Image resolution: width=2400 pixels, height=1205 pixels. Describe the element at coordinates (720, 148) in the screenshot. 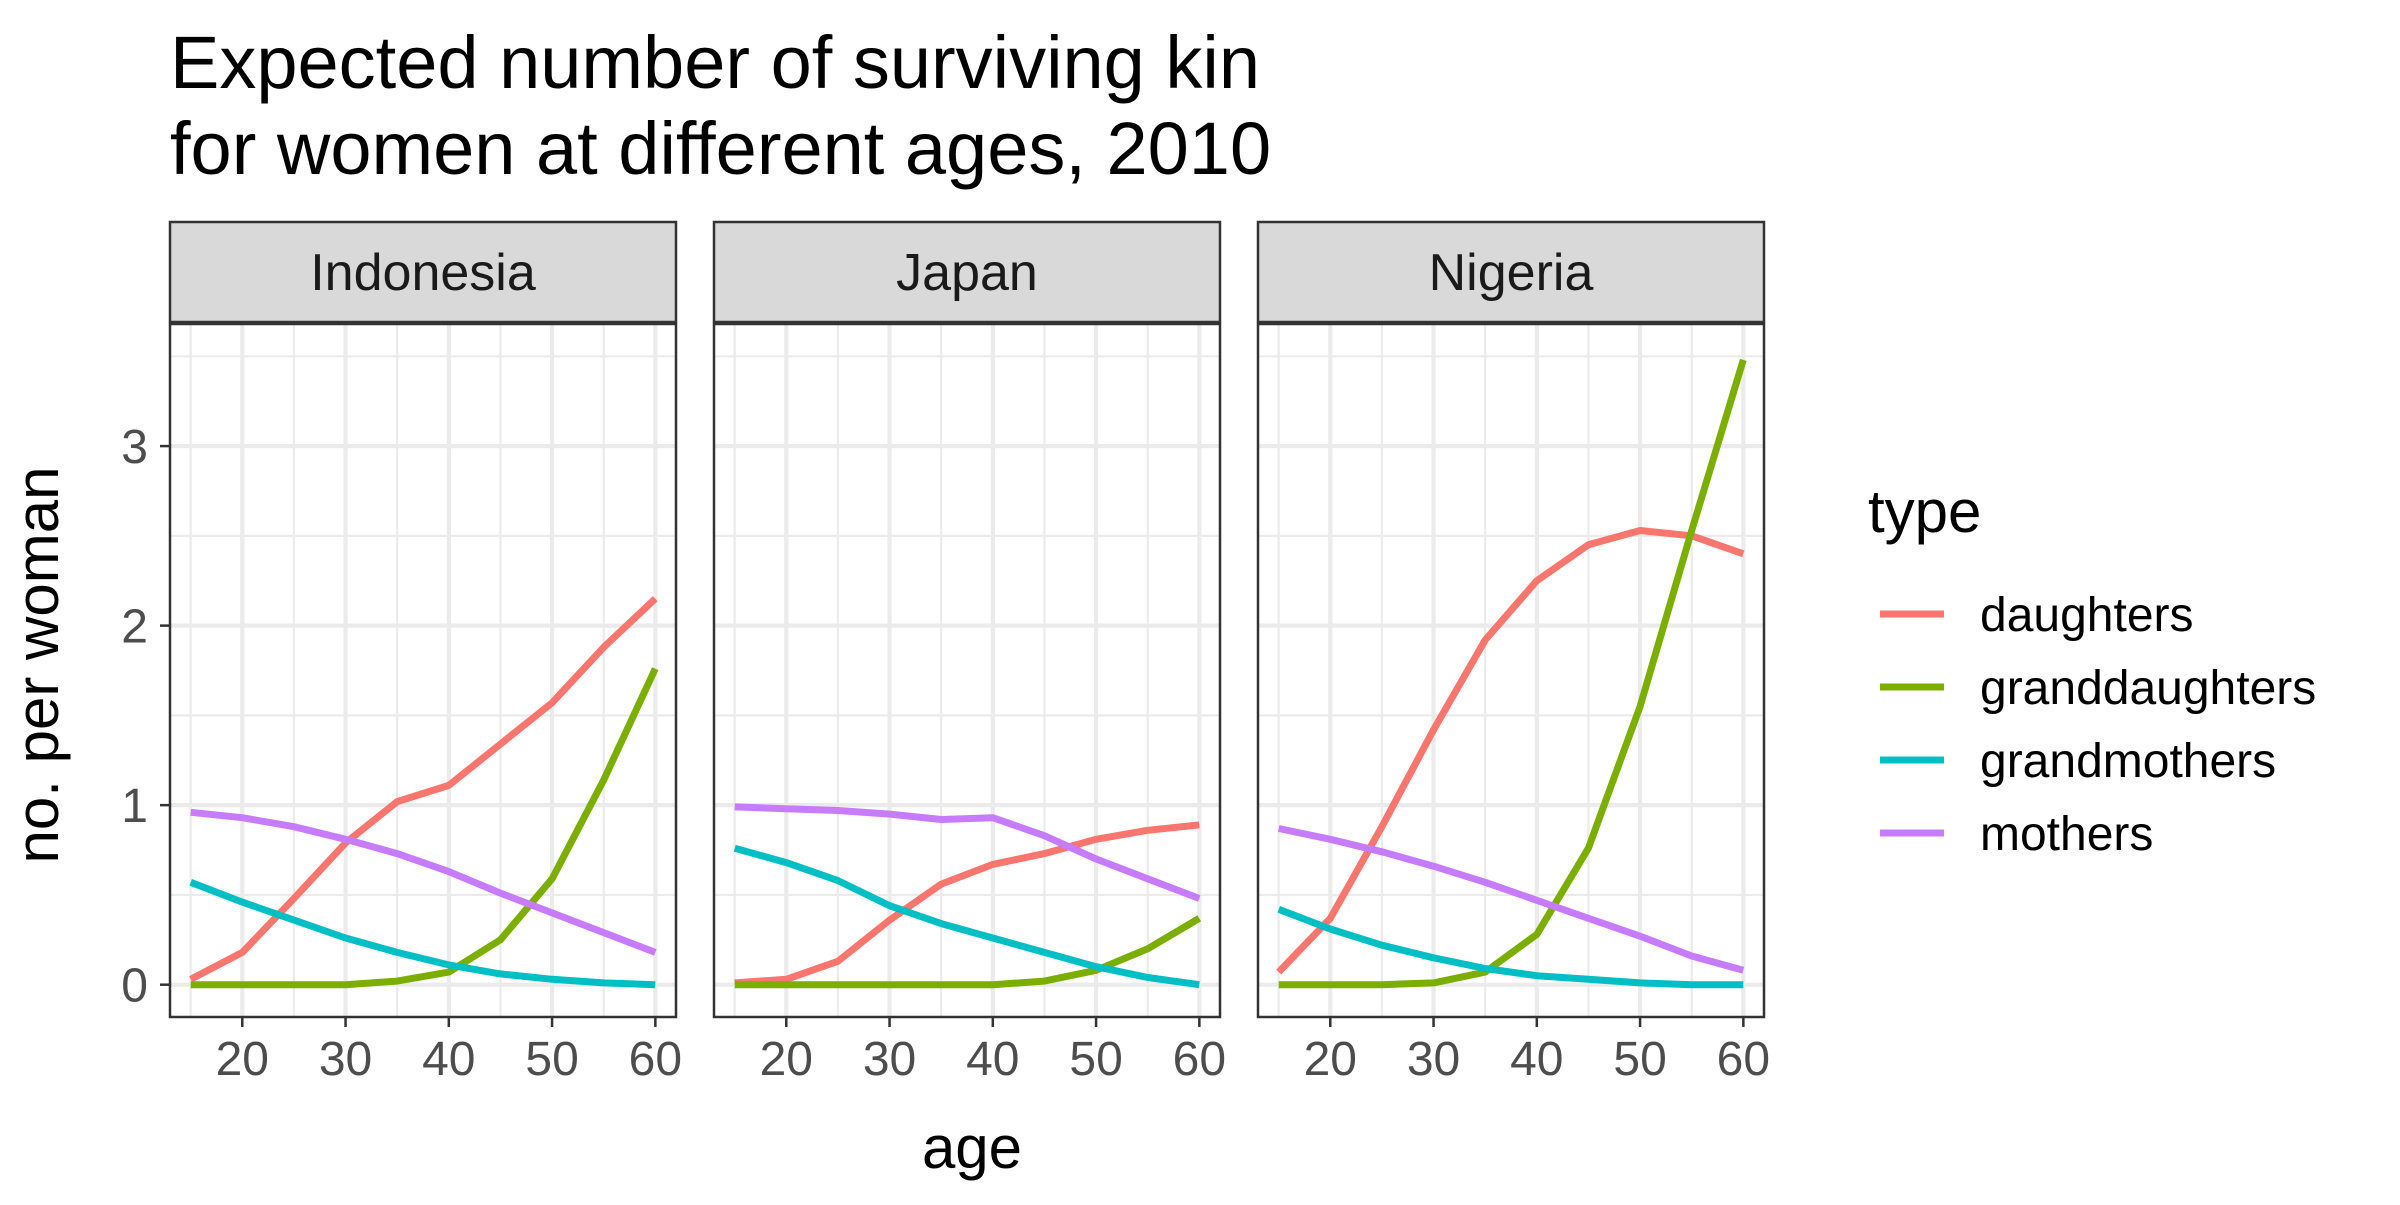

I see `chart-title-line-2: for women at different ages, 2010` at that location.